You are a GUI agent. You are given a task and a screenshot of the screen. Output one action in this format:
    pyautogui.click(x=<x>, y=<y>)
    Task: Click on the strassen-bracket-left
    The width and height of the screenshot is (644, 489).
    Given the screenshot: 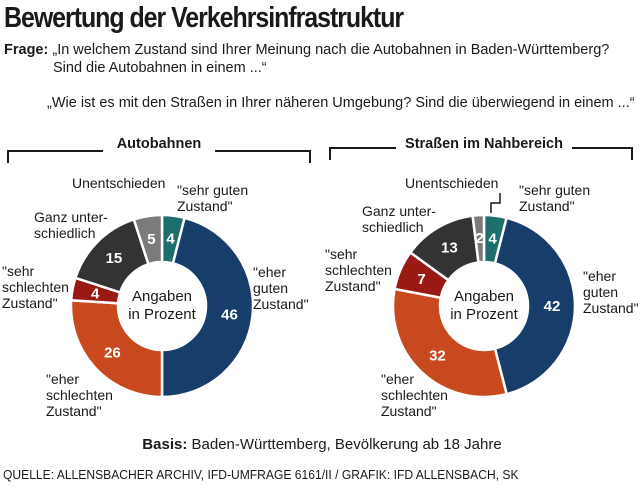 What is the action you would take?
    pyautogui.click(x=362, y=153)
    